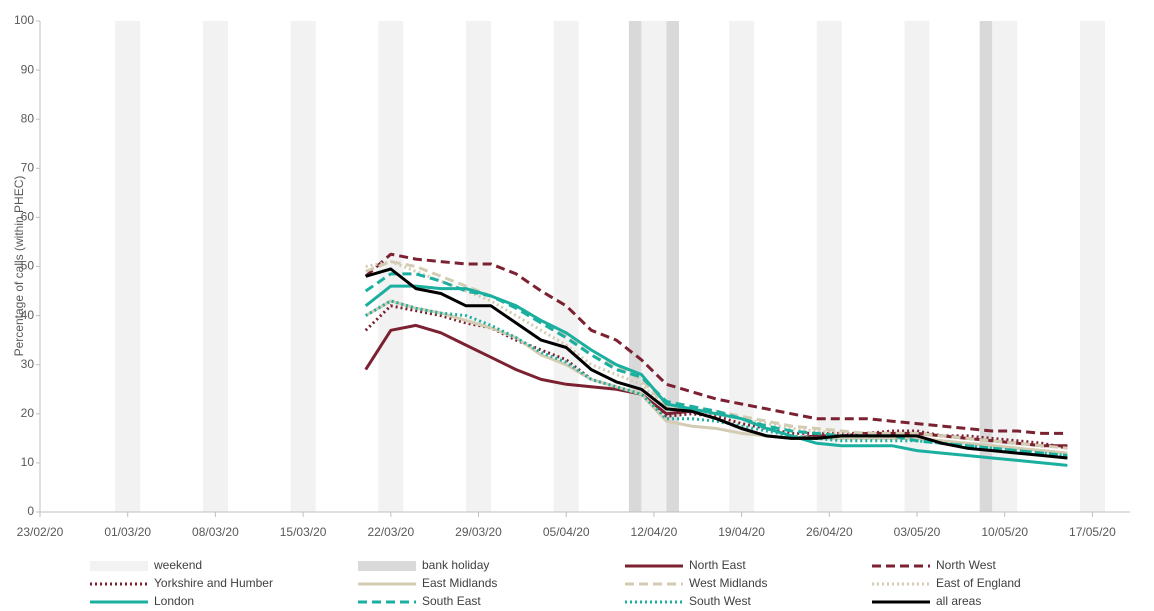 The image size is (1154, 611). I want to click on x-tick-label: 15/03/20, so click(303, 532).